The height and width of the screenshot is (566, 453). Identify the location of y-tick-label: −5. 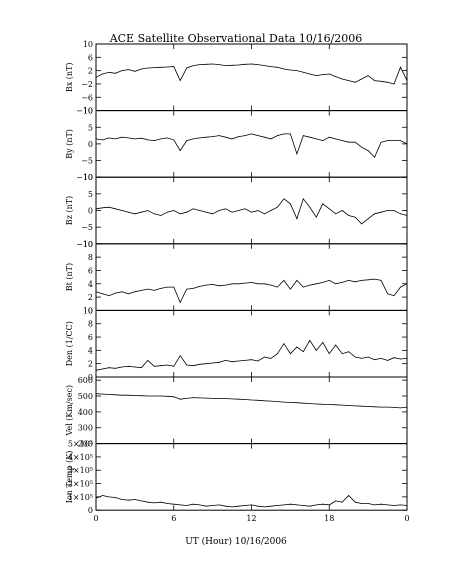
(87, 227).